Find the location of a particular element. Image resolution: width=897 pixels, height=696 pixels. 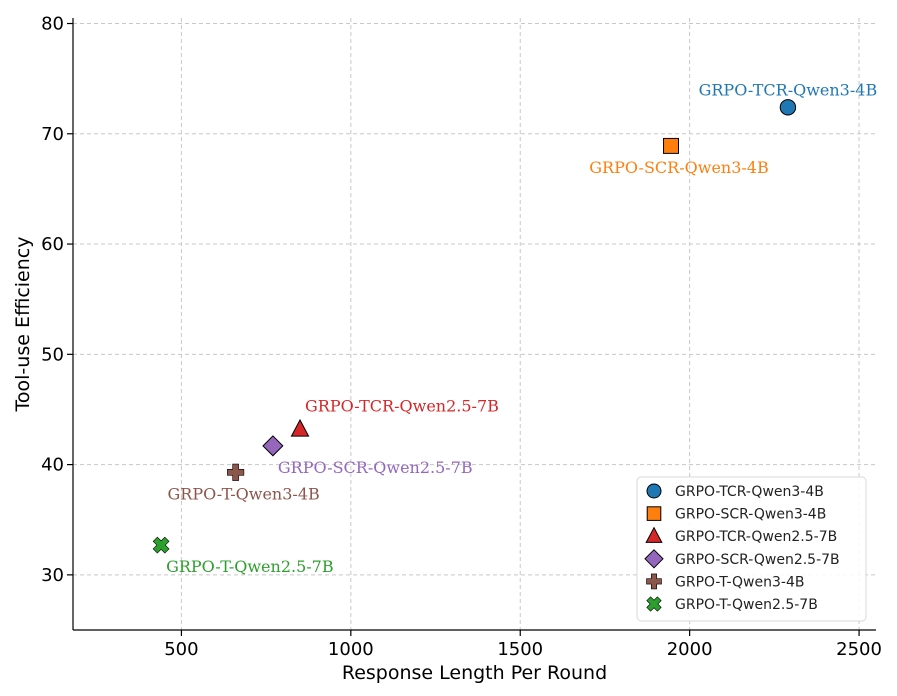

legend-entry-label: GRPO-T-Qwen2.5-7B is located at coordinates (746, 605).